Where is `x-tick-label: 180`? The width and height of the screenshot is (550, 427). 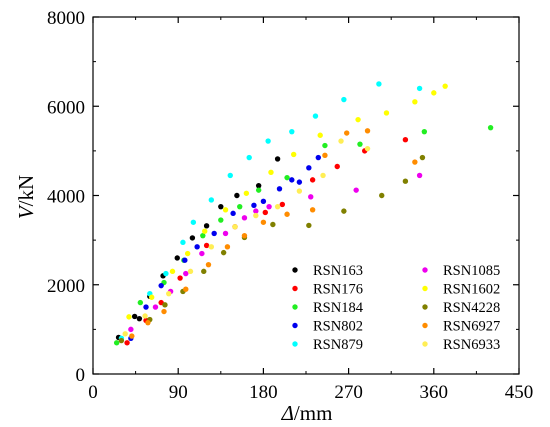
x-tick-label: 180 is located at coordinates (263, 392).